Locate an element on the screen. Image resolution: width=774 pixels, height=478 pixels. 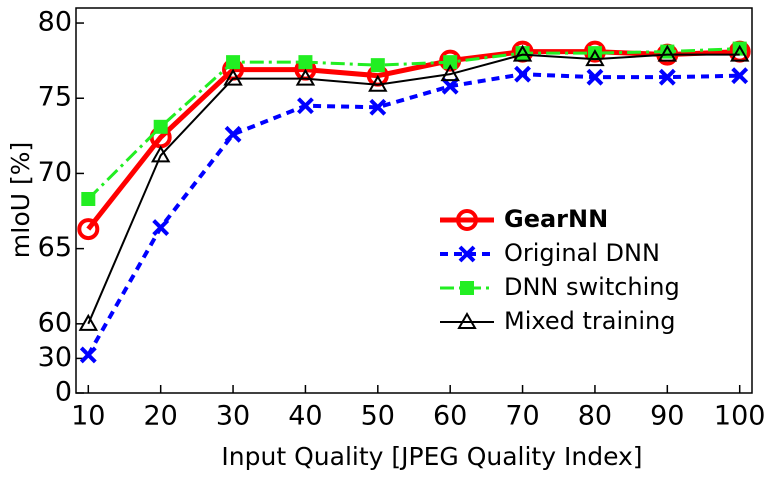
x-tick-label: 70 is located at coordinates (522, 416).